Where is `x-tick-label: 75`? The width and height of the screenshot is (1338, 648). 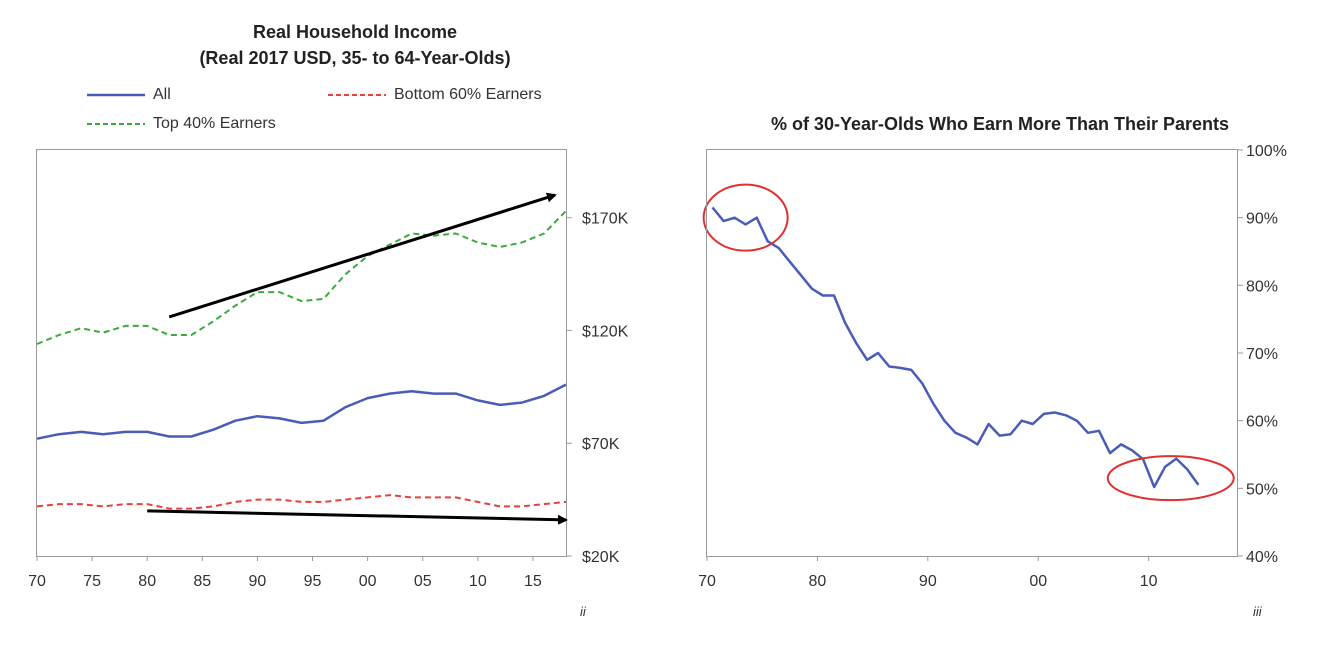
x-tick-label: 75 is located at coordinates (92, 581).